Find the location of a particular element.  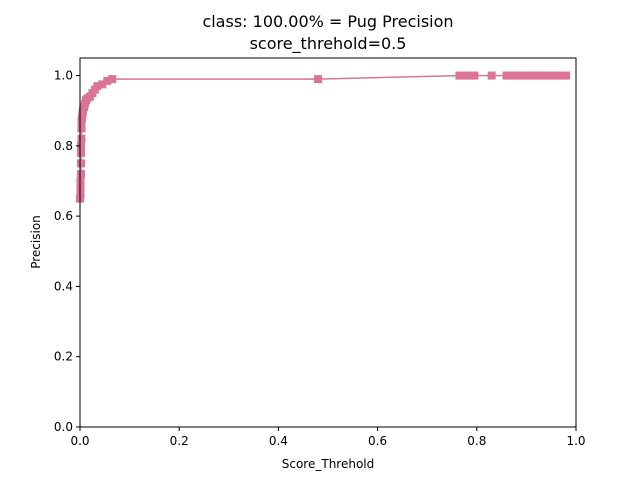

y-tick-label: 1.0 is located at coordinates (63, 76).